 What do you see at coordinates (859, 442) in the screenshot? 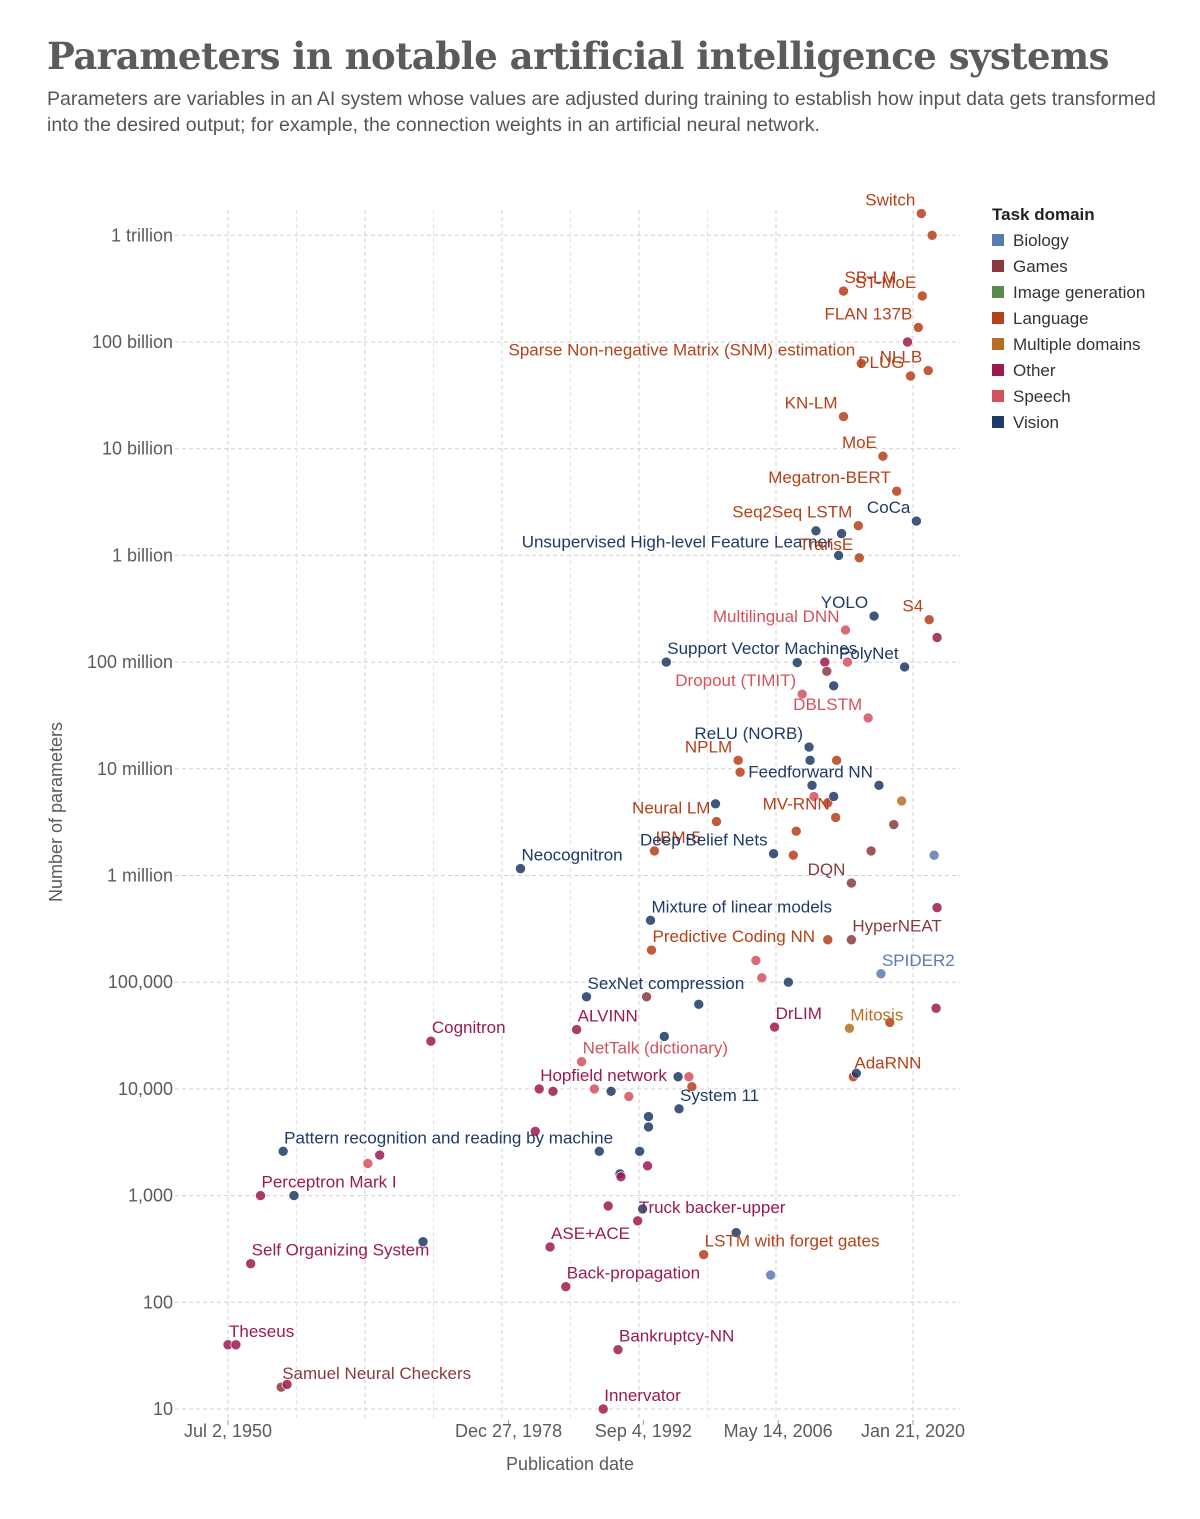
I see `point-label: MoE` at bounding box center [859, 442].